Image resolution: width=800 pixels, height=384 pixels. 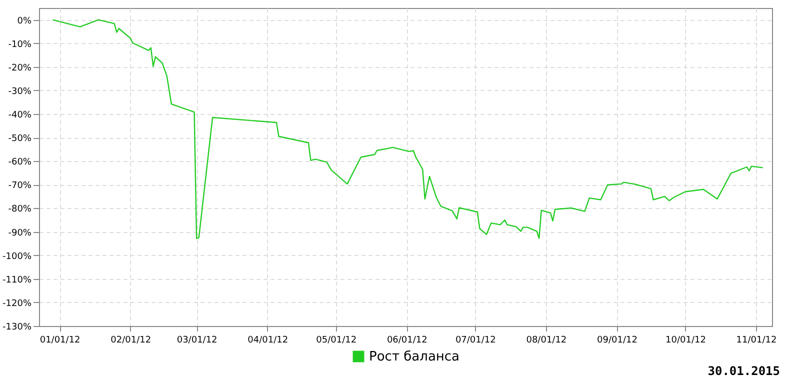 What do you see at coordinates (20, 68) in the screenshot?
I see `y-tick-label: -20%` at bounding box center [20, 68].